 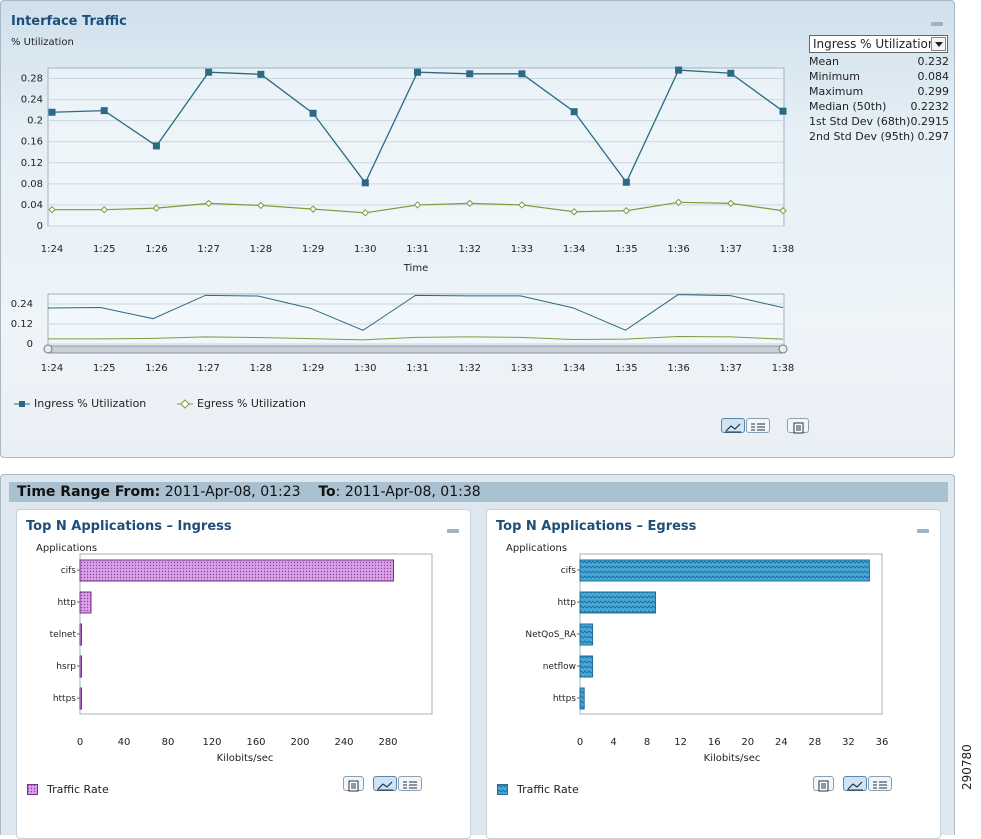 I want to click on x-tick-label: 1:32, so click(x=469, y=368).